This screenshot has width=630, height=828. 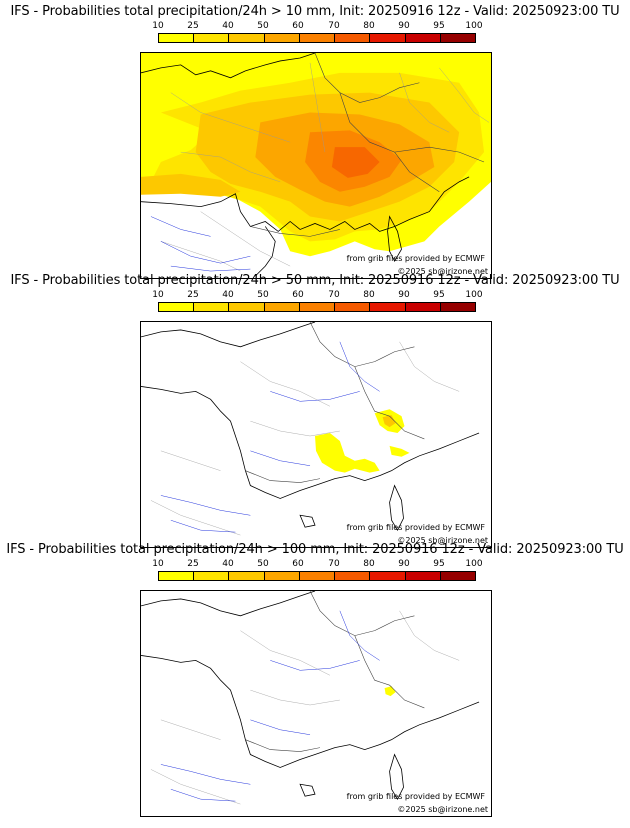 I want to click on scale-label: 90, so click(x=404, y=295).